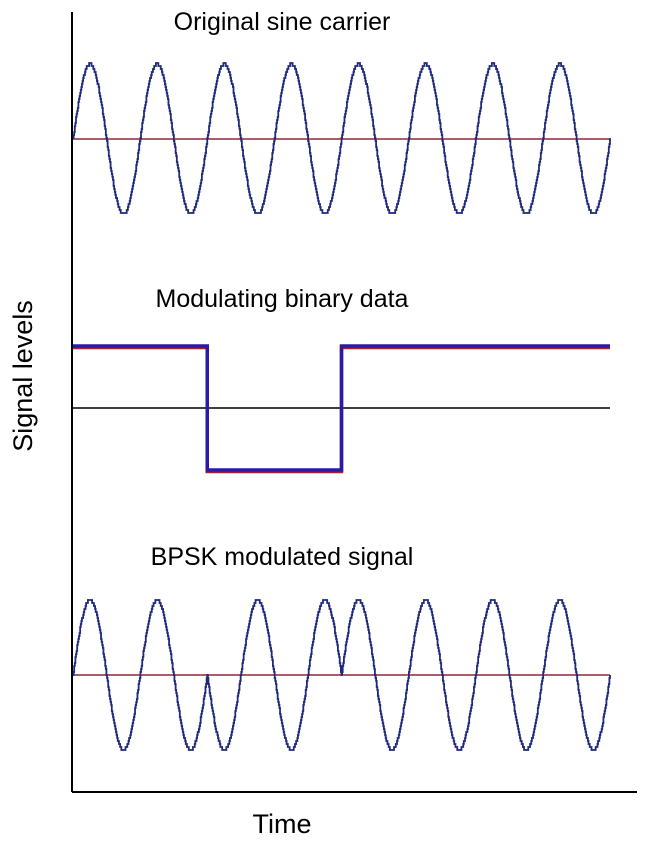 The image size is (647, 845). I want to click on panel-bpsk, so click(341, 675).